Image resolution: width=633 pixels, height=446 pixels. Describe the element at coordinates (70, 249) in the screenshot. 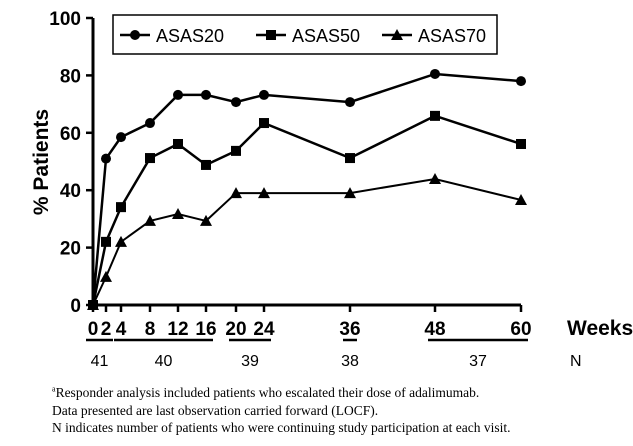

I see `y-tick-label: 20` at that location.